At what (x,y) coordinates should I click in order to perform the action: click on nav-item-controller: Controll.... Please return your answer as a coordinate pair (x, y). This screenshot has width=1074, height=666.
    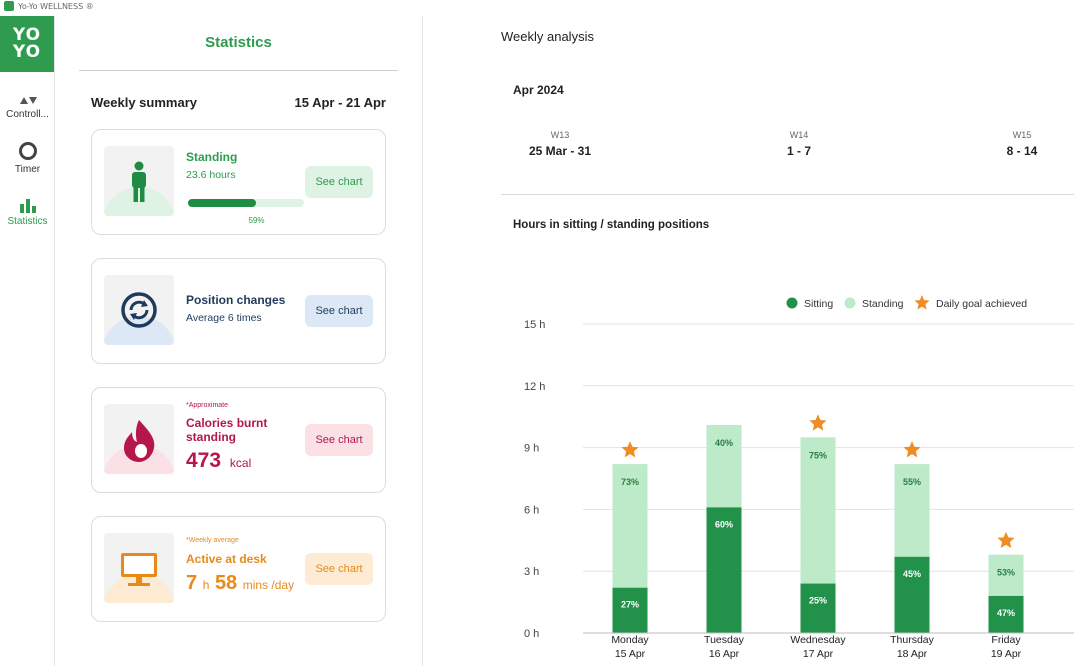
    Looking at the image, I should click on (27, 107).